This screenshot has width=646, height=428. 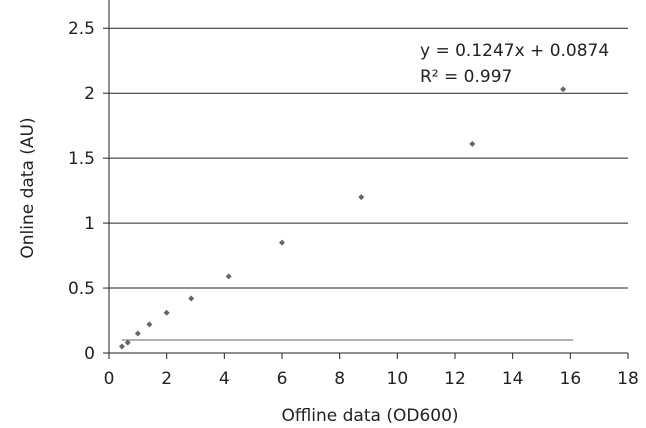 What do you see at coordinates (28, 187) in the screenshot?
I see `y-axis-title: Online data (AU)` at bounding box center [28, 187].